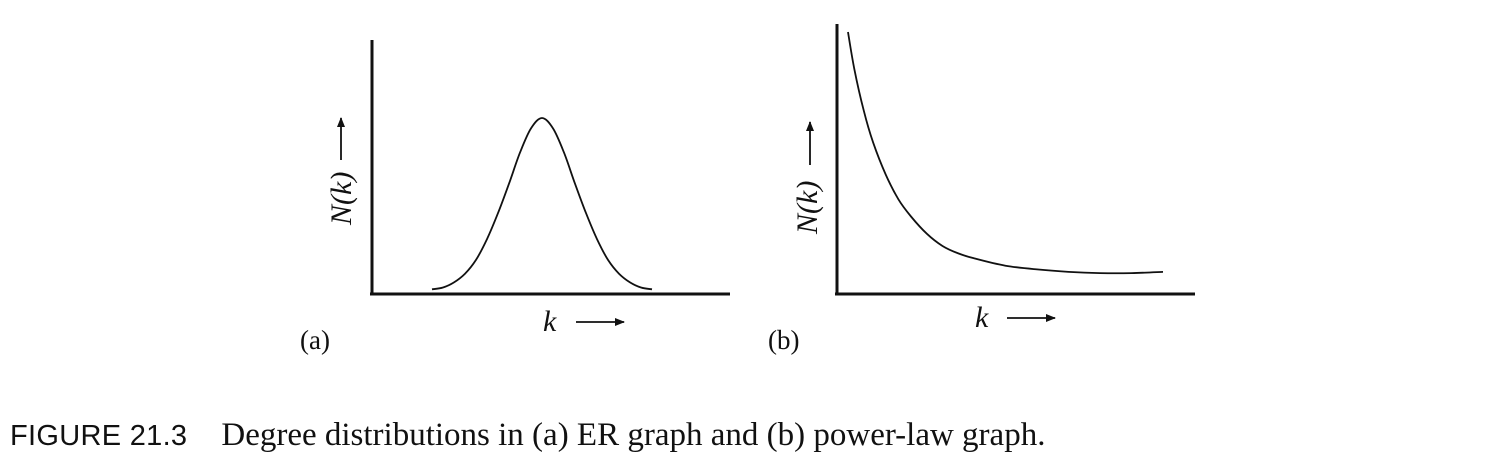  Describe the element at coordinates (550, 321) in the screenshot. I see `panel-a-x-label: k` at that location.